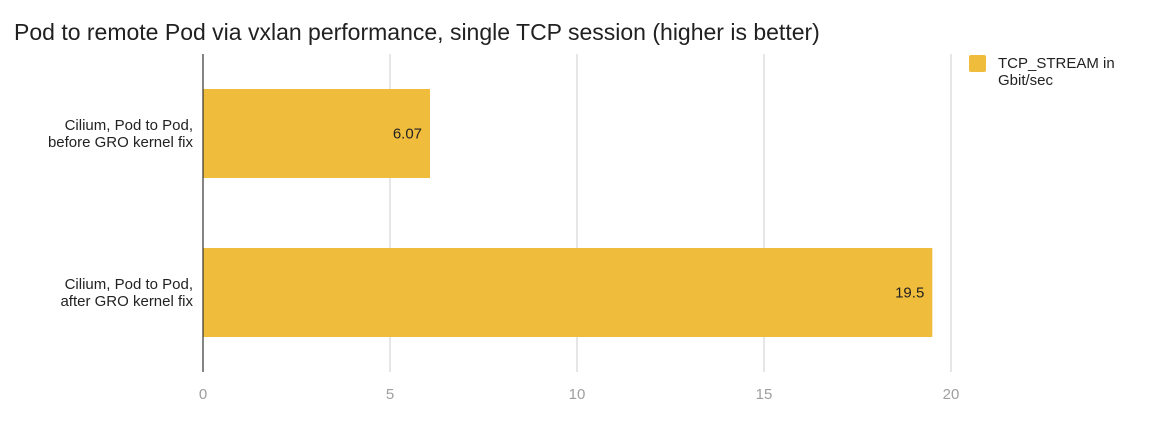 The image size is (1152, 424). What do you see at coordinates (407, 134) in the screenshot?
I see `data-label-1: 6.07` at bounding box center [407, 134].